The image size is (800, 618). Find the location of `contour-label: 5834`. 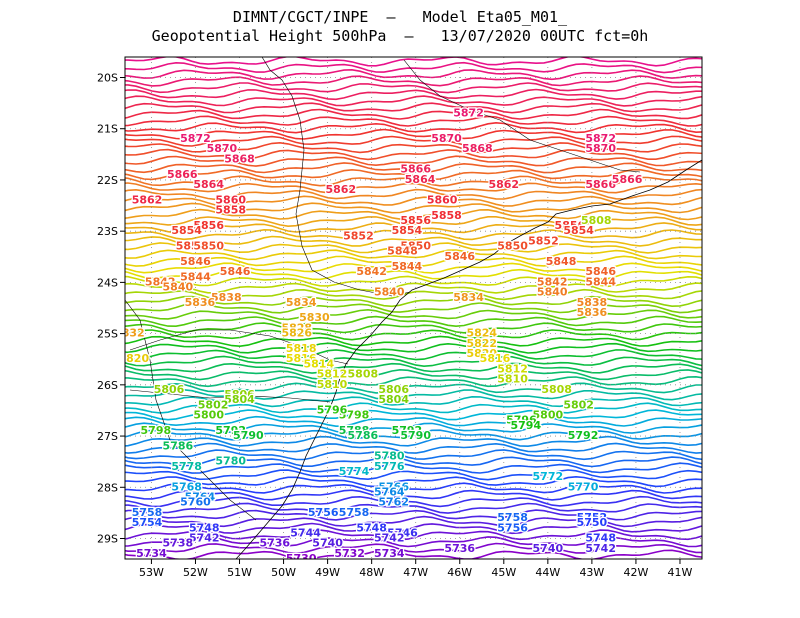

contour-label: 5834 is located at coordinates (468, 297).